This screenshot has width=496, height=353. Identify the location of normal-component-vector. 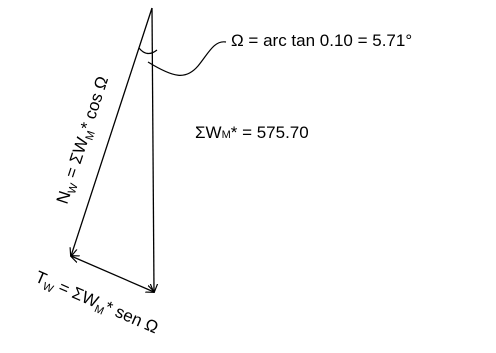
(112, 131).